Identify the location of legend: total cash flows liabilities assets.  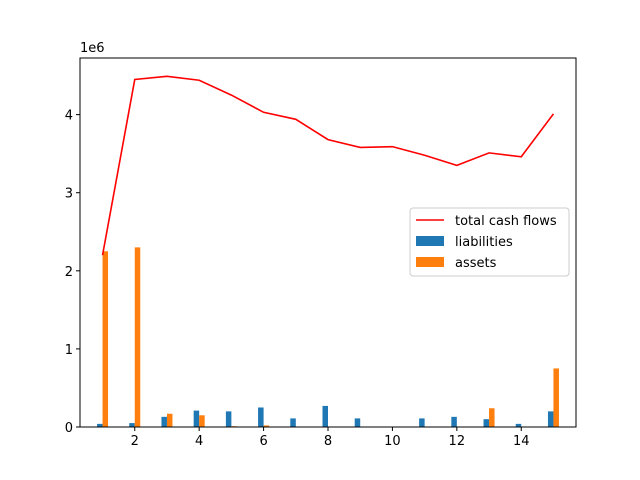
(489, 242).